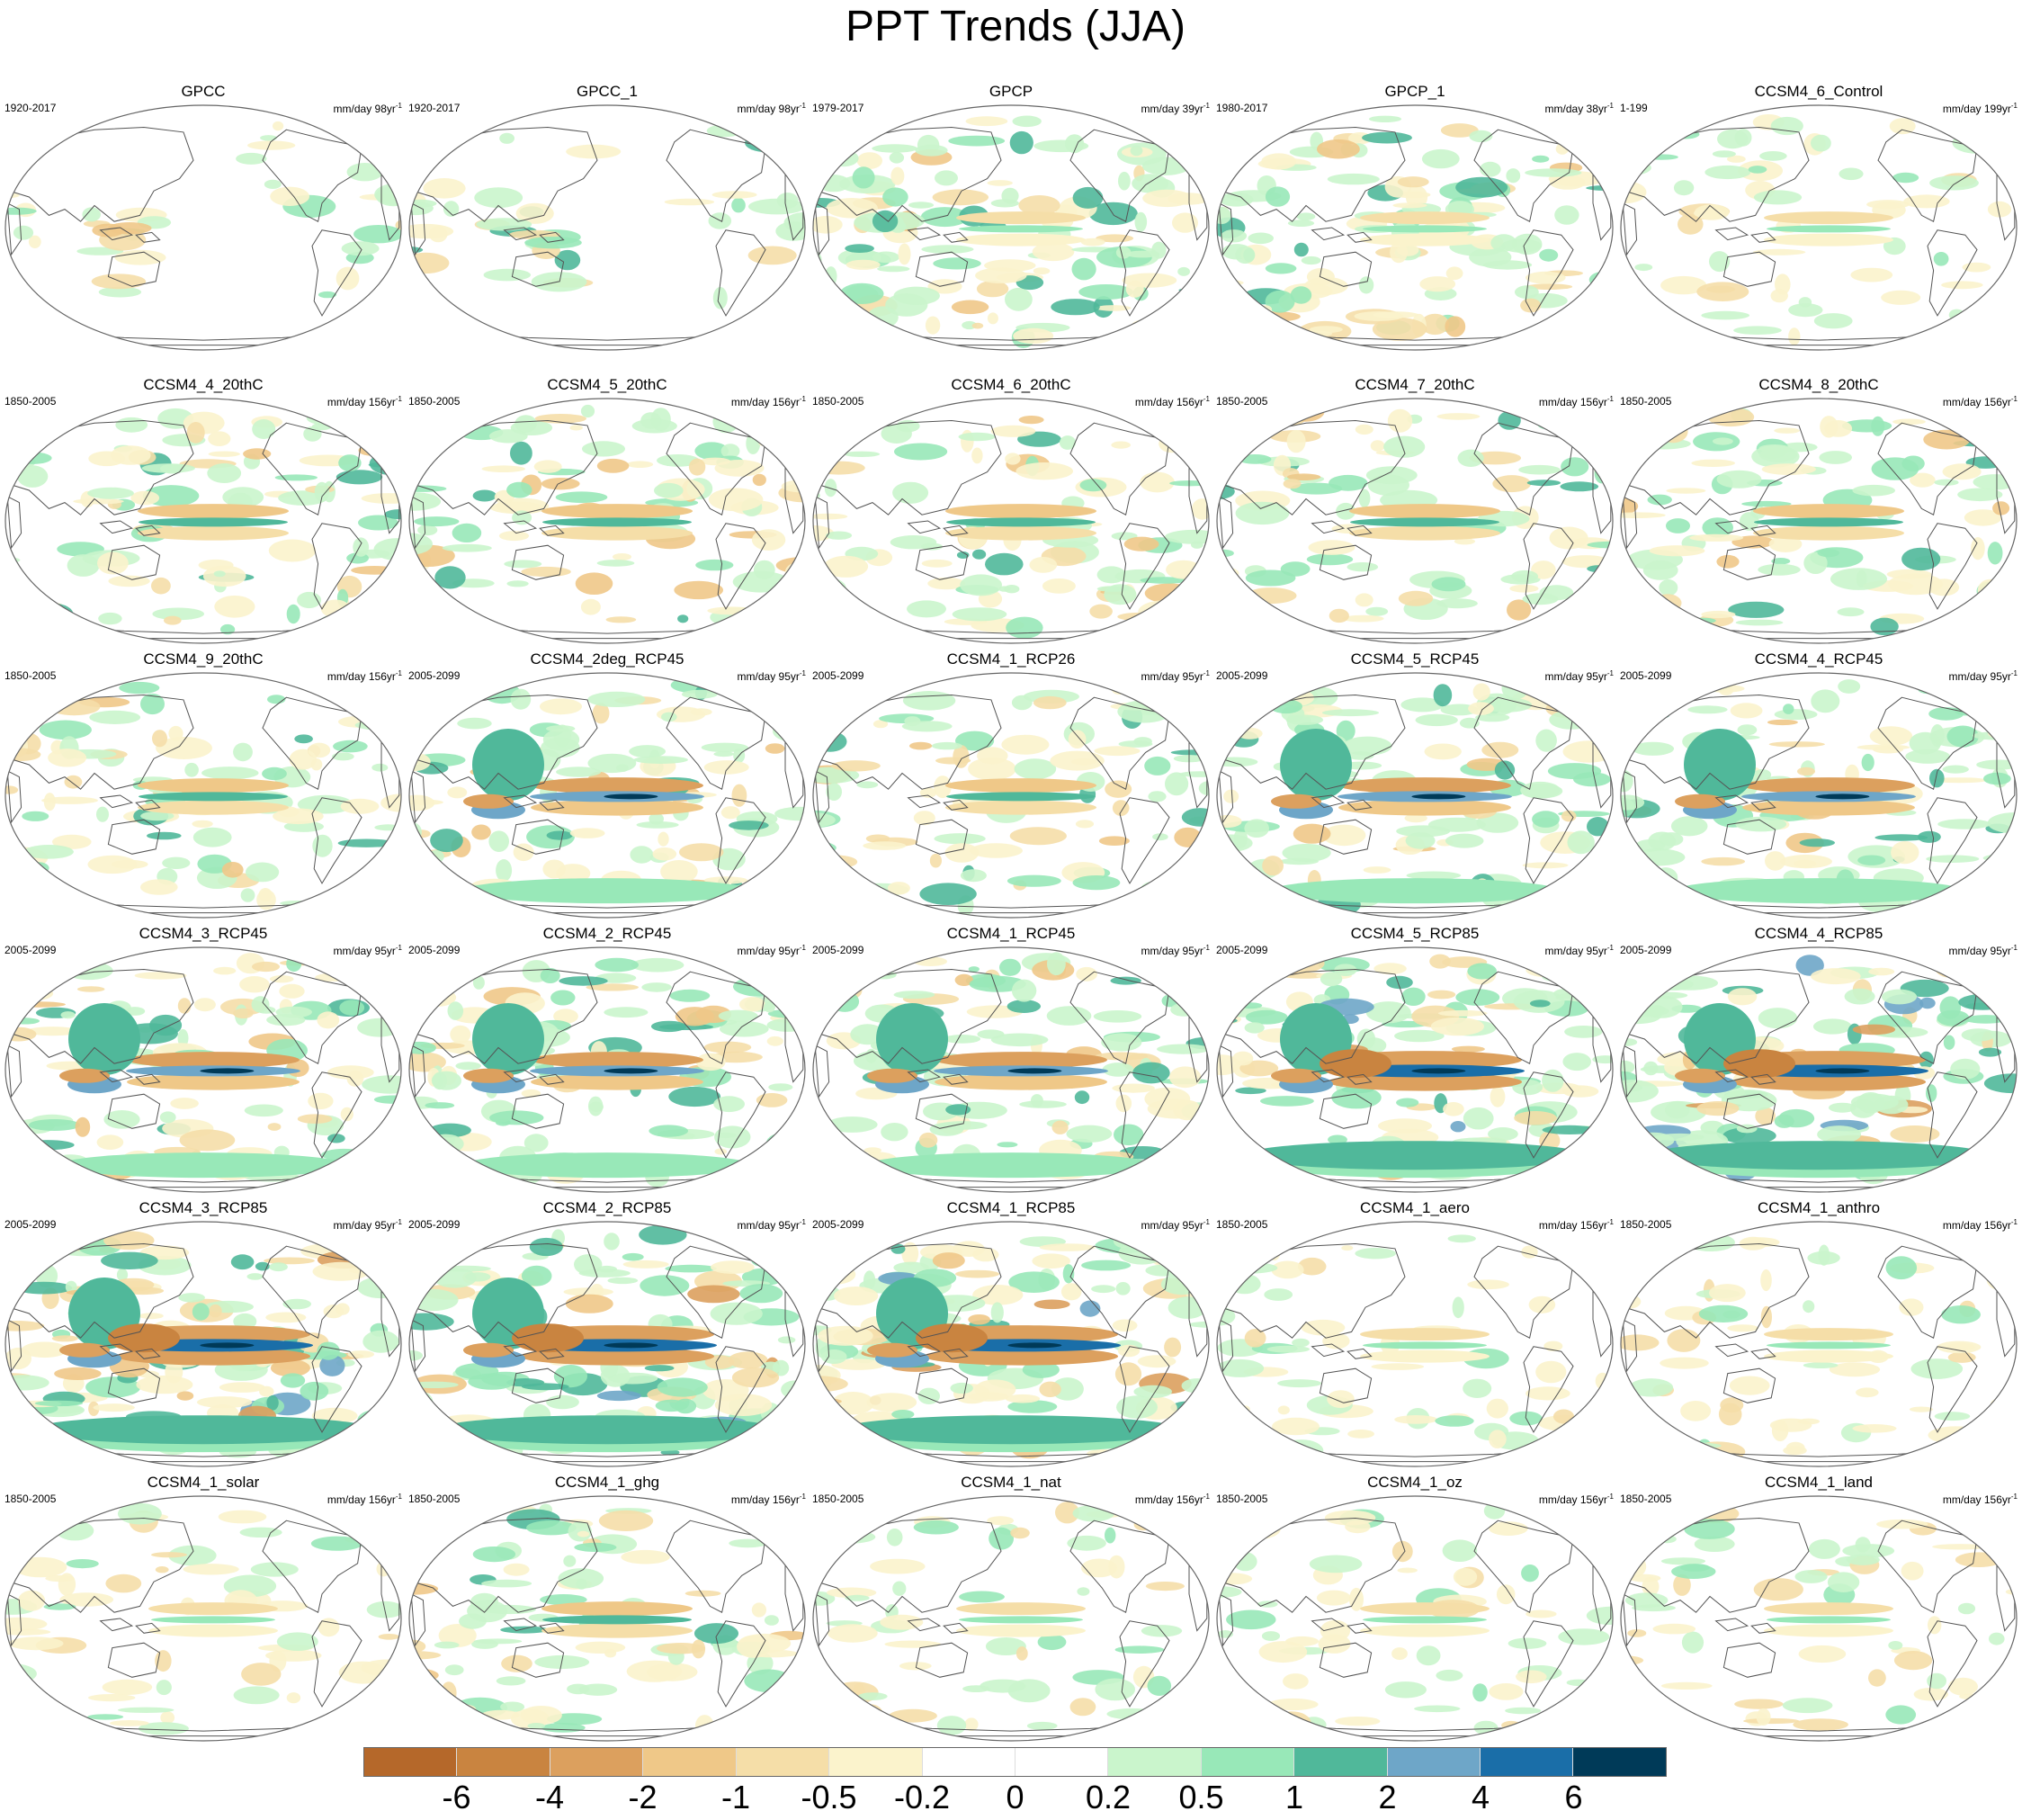 The image size is (2031, 1820). I want to click on panel-title: GPCP_1, so click(1414, 91).